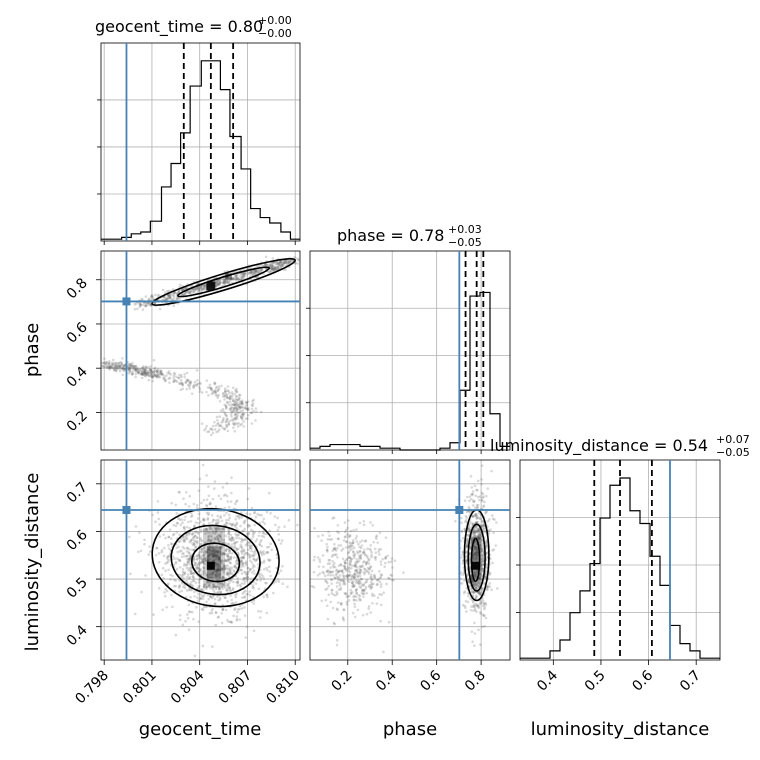 Image resolution: width=760 pixels, height=760 pixels. What do you see at coordinates (200, 150) in the screenshot?
I see `histogram-step` at bounding box center [200, 150].